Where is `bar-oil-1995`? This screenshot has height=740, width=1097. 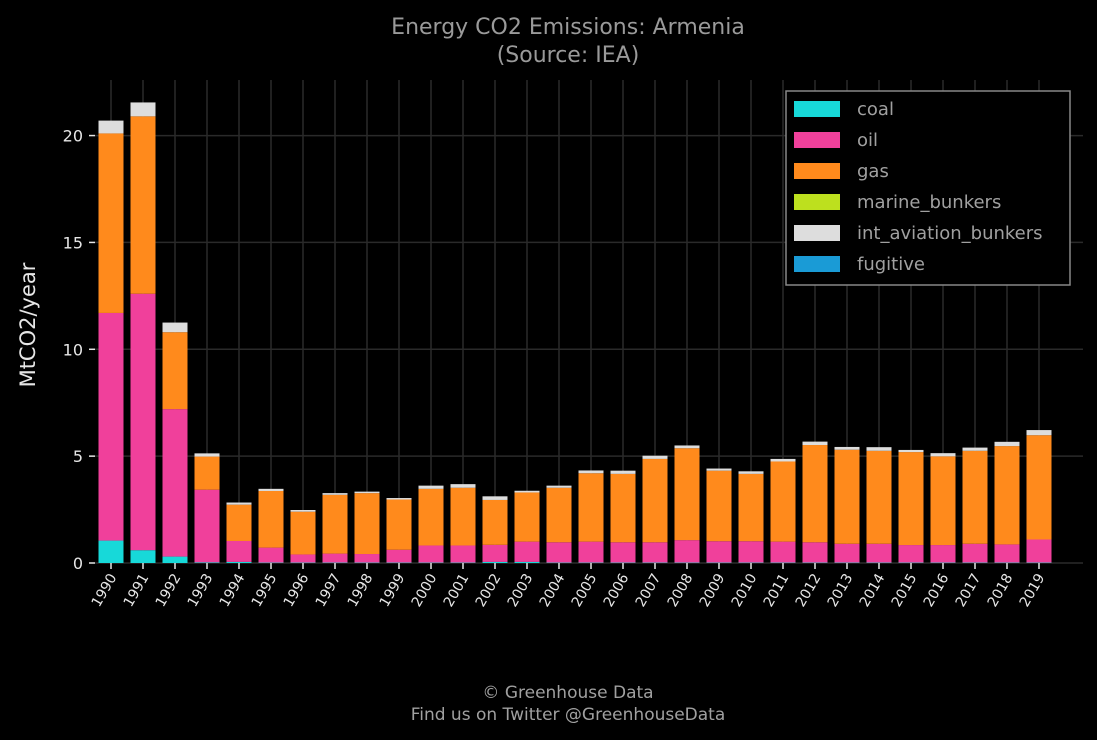 bar-oil-1995 is located at coordinates (271, 555).